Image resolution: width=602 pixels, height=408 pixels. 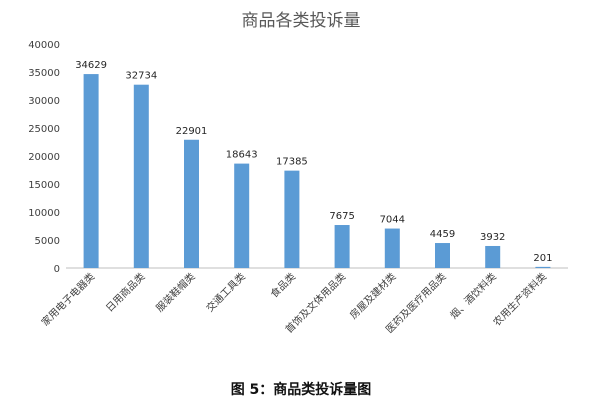 I want to click on y-tick-label: 35000, so click(x=44, y=73).